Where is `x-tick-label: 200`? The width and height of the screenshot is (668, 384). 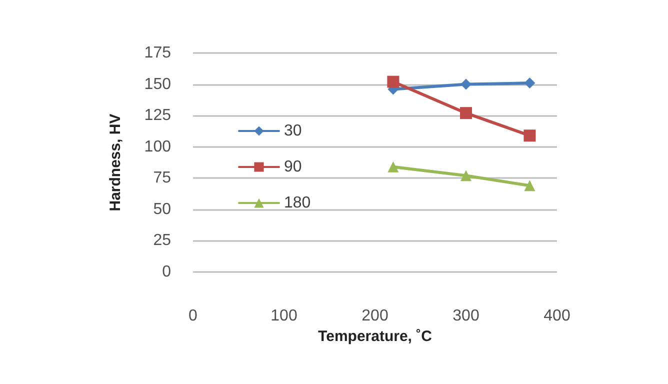
x-tick-label: 200 is located at coordinates (375, 316).